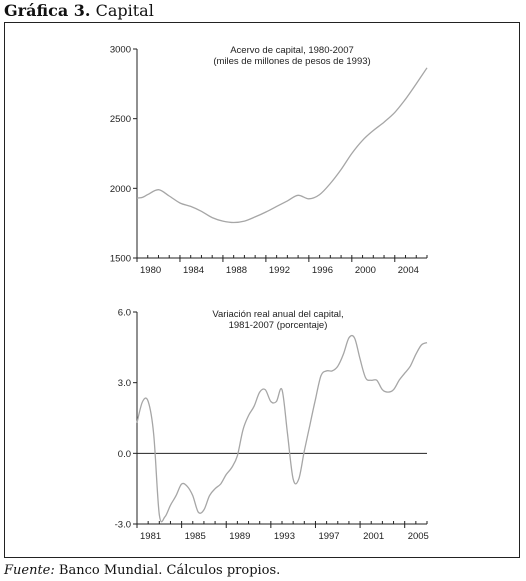 This screenshot has width=526, height=581. What do you see at coordinates (120, 189) in the screenshot?
I see `chart1-y-tick-label: 2000` at bounding box center [120, 189].